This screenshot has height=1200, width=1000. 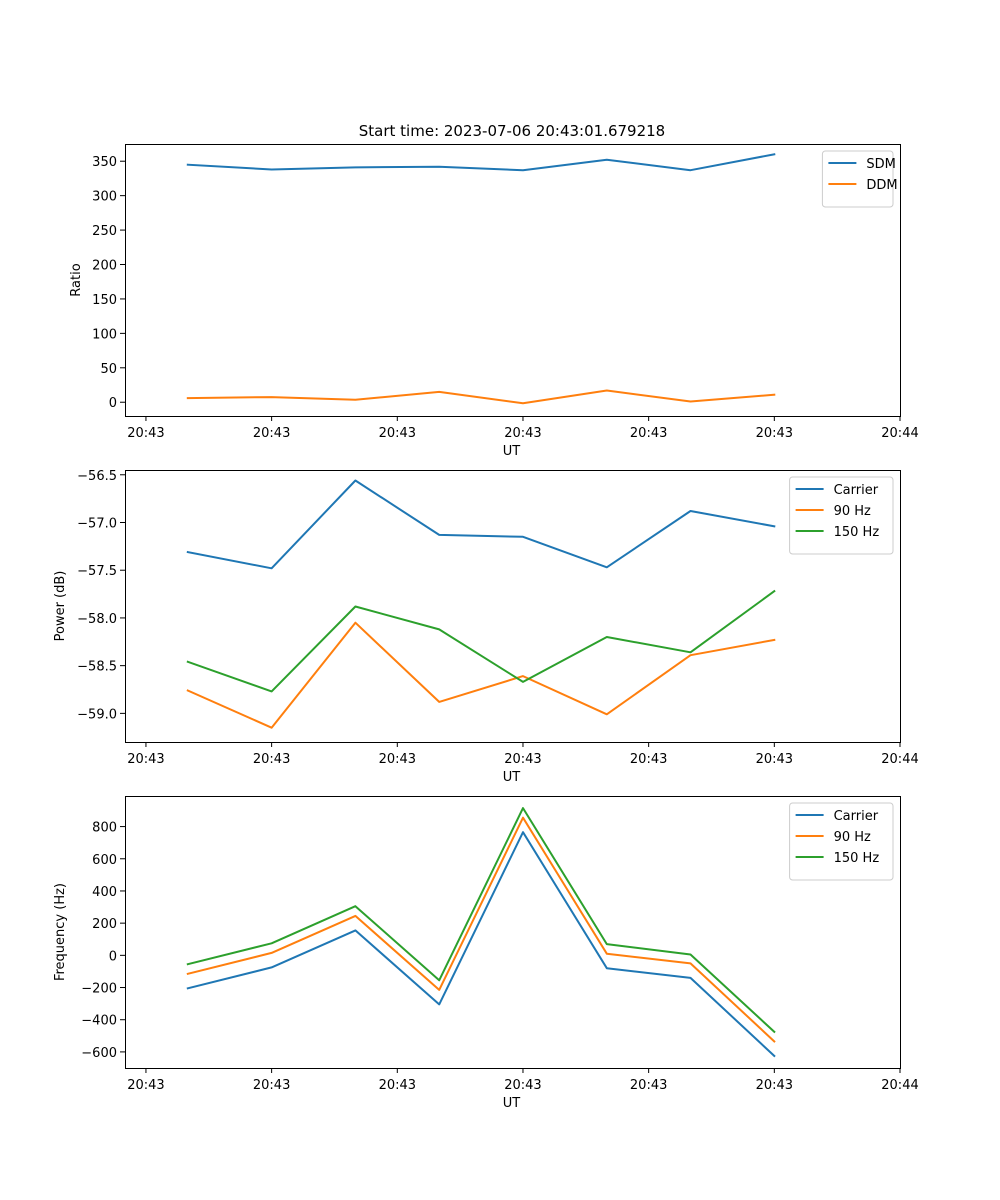 What do you see at coordinates (97, 619) in the screenshot?
I see `y-tick-label: −58.0` at bounding box center [97, 619].